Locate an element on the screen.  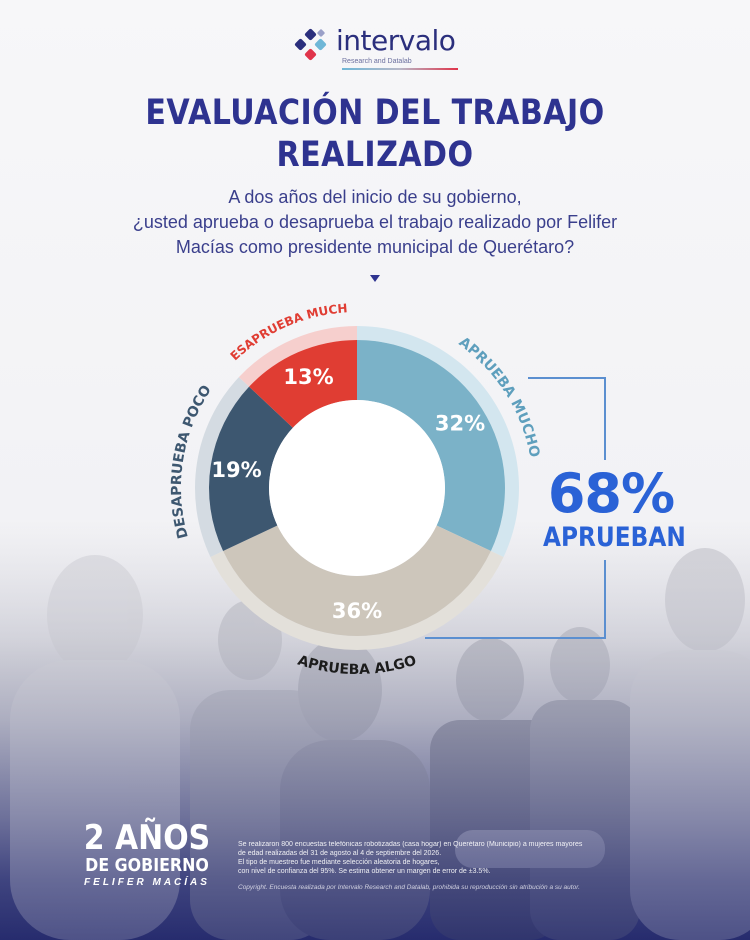
brand-subtitle: Research and Datalab is located at coordinates (377, 61).